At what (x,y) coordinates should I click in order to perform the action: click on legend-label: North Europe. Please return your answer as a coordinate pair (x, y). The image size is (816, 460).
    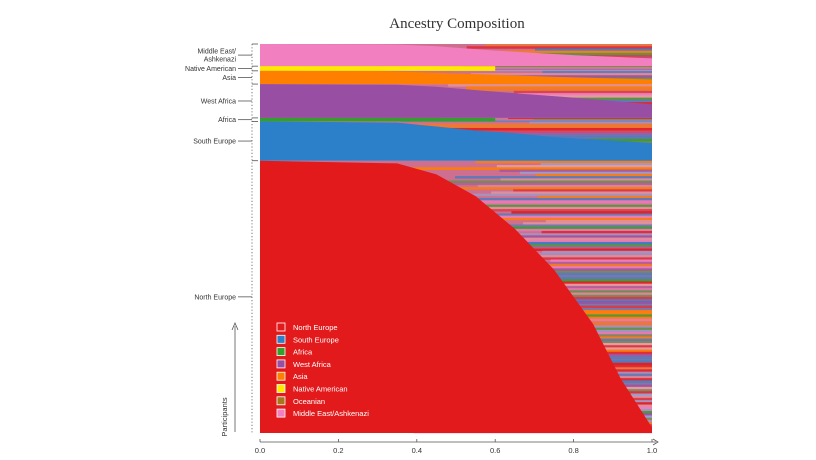
    Looking at the image, I should click on (315, 327).